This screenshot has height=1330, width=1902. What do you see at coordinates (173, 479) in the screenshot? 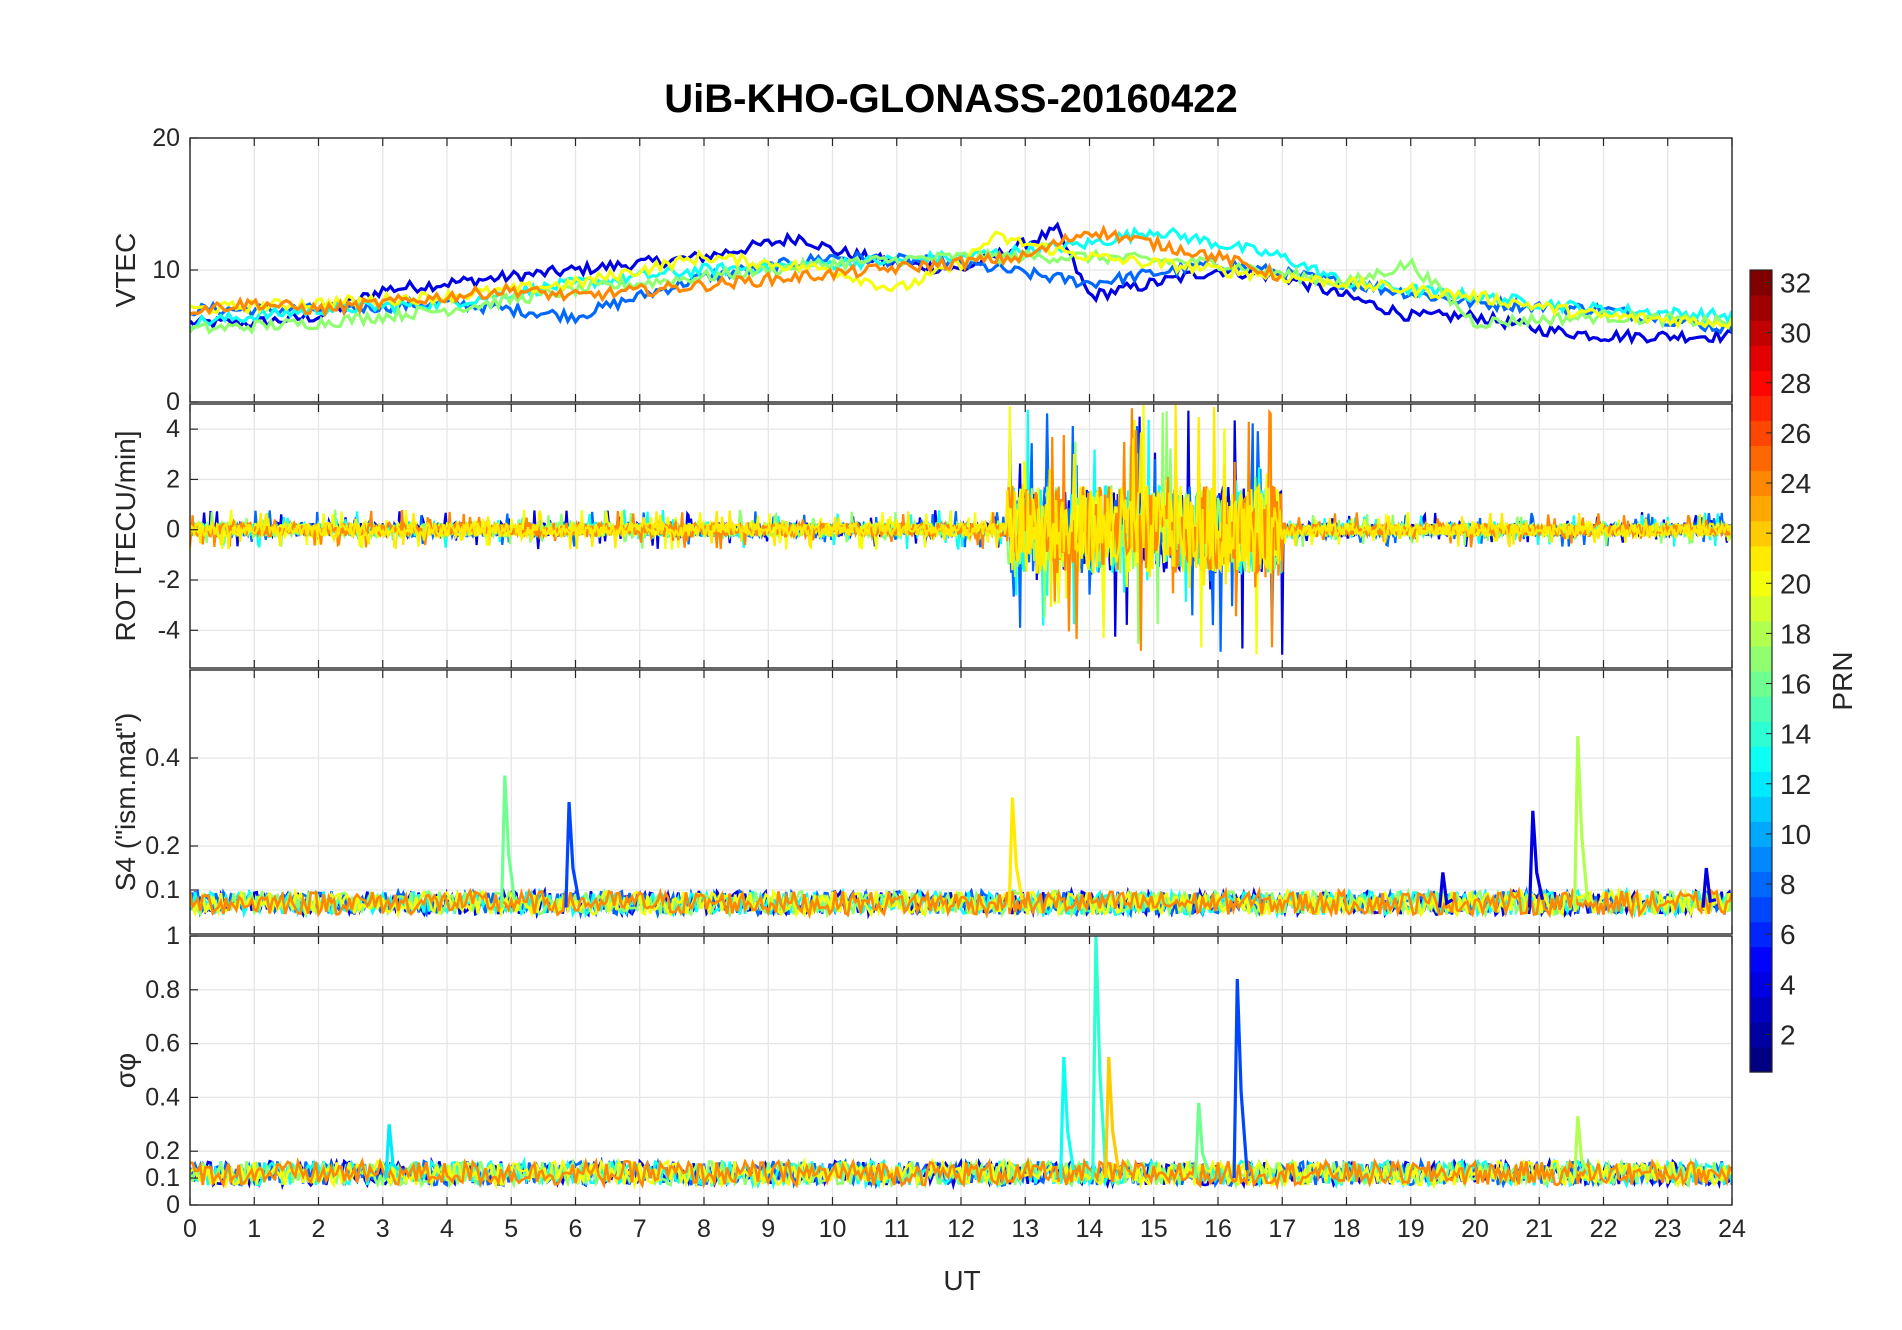
I see `y-tick-label: 2` at bounding box center [173, 479].